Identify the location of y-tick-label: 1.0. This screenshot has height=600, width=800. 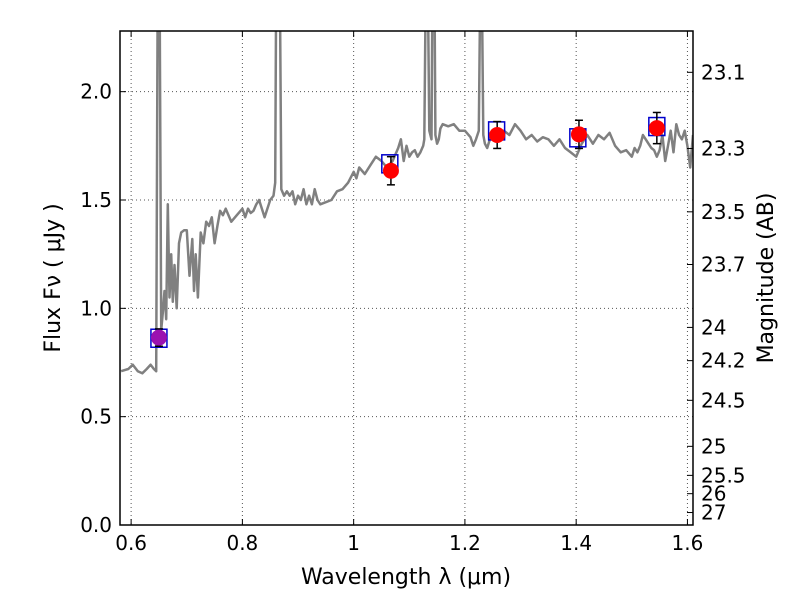
(96, 308).